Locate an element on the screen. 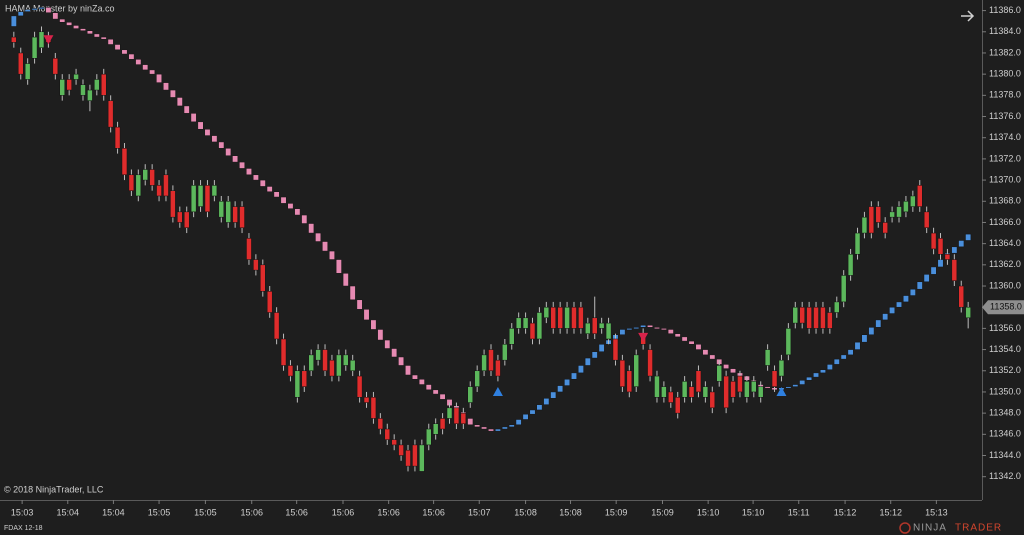 Image resolution: width=1024 pixels, height=535 pixels. x-tick-label: 15:08 is located at coordinates (525, 512).